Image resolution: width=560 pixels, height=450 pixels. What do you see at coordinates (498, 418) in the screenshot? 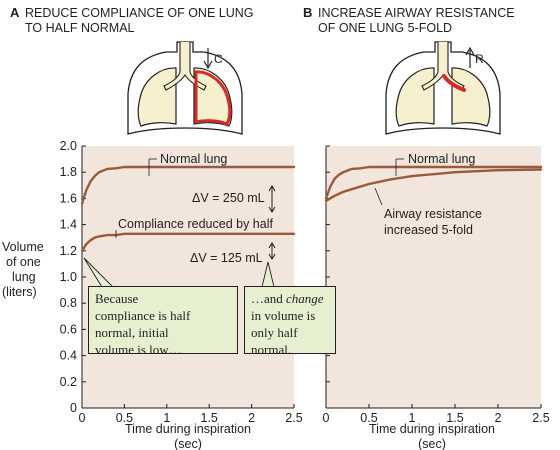
I see `x-tick-label-b-4: 2` at bounding box center [498, 418].